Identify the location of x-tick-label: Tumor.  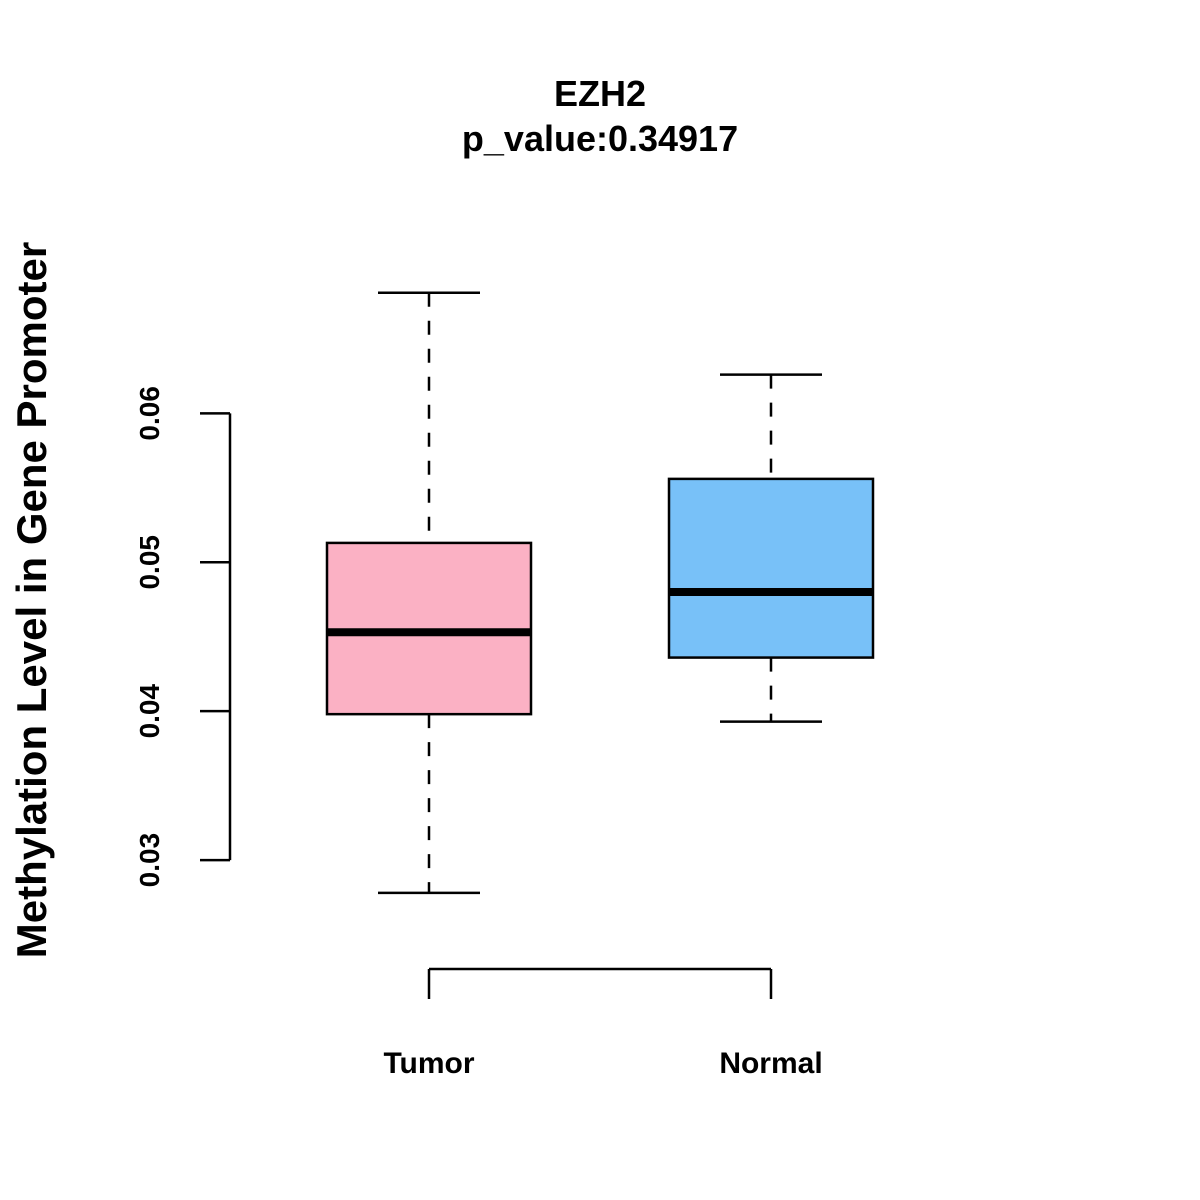
(428, 1063).